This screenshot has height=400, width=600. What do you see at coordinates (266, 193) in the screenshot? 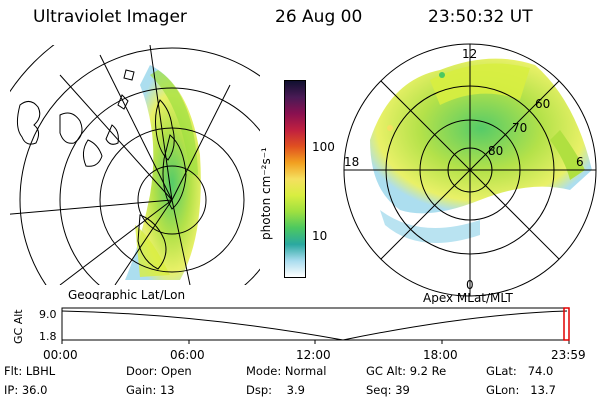
I see `colorbar-unit-label: photon cm⁻²s⁻¹` at bounding box center [266, 193].